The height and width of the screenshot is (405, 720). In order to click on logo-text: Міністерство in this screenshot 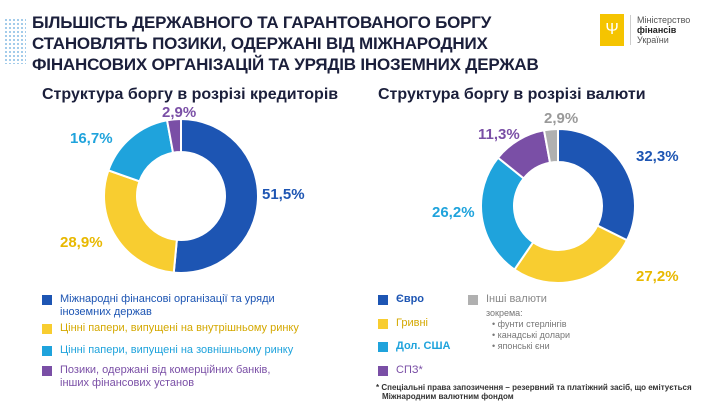, I will do `click(664, 20)`.